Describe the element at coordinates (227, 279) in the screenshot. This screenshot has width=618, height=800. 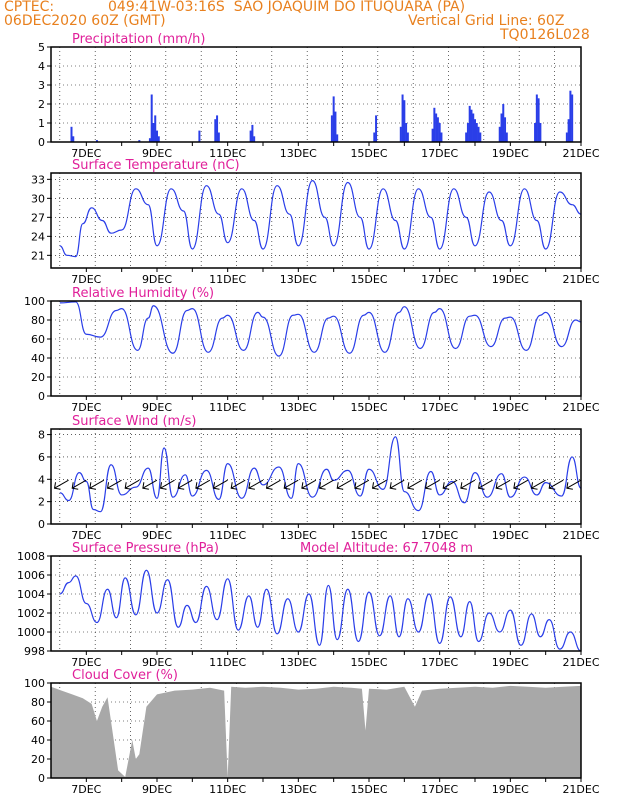
I see `panel-1-xtick-label: 11DEC` at that location.